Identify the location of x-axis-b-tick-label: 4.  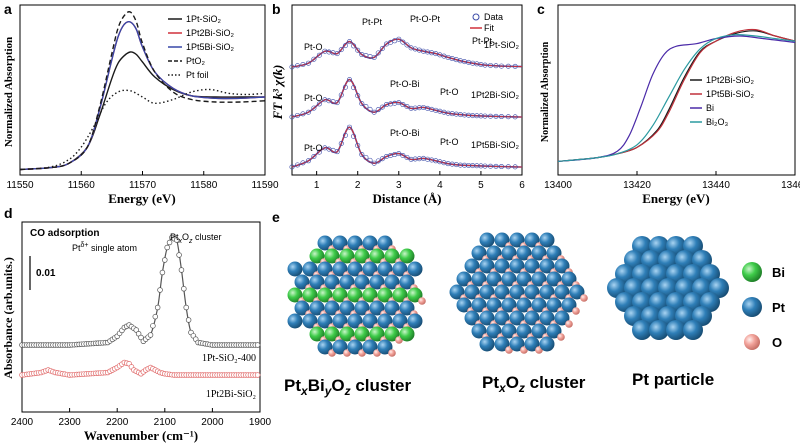
(440, 185).